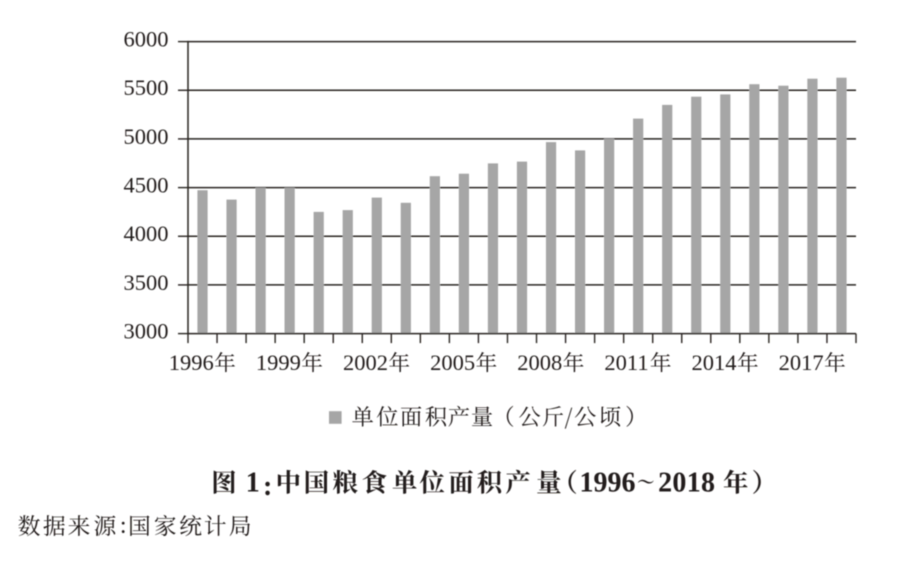  What do you see at coordinates (714, 362) in the screenshot?
I see `svg-text: 2014` at bounding box center [714, 362].